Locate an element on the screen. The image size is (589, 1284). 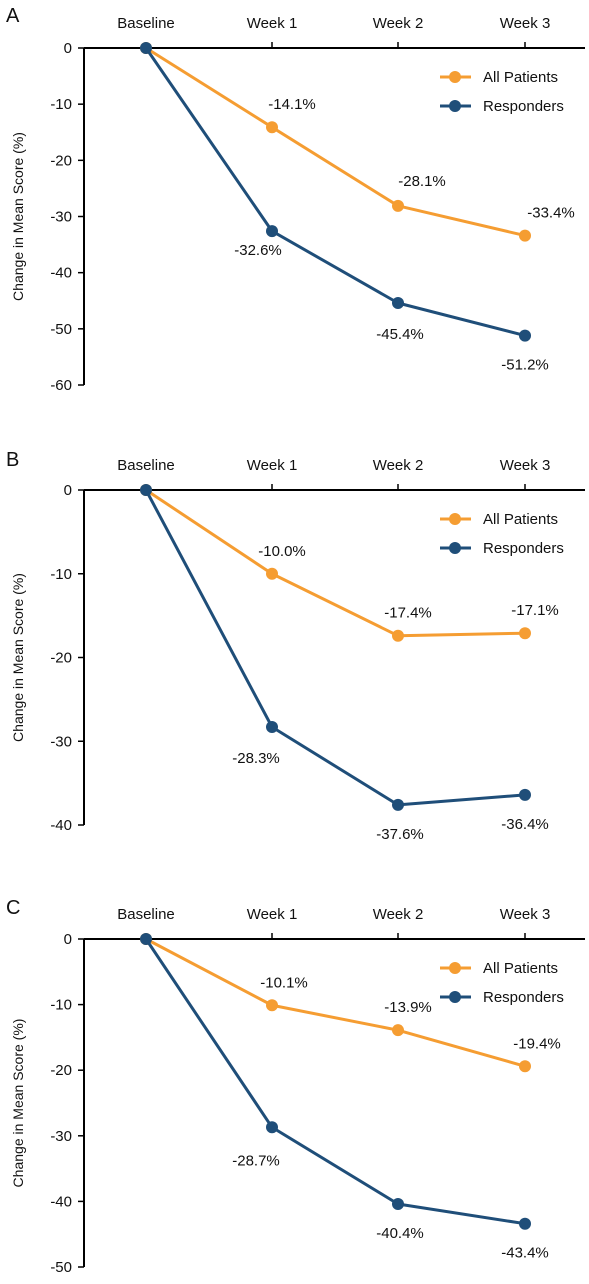
data-label: -43.4% is located at coordinates (525, 1253).